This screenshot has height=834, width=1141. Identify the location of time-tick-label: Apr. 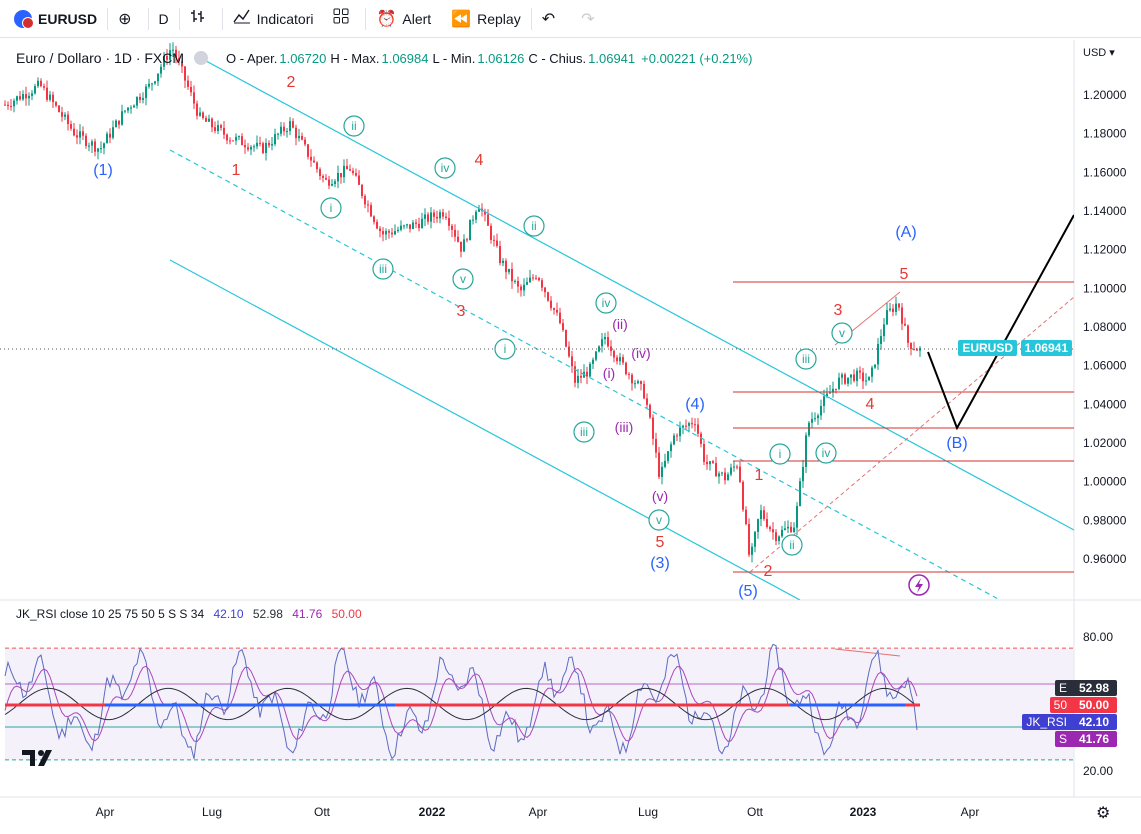
(970, 812).